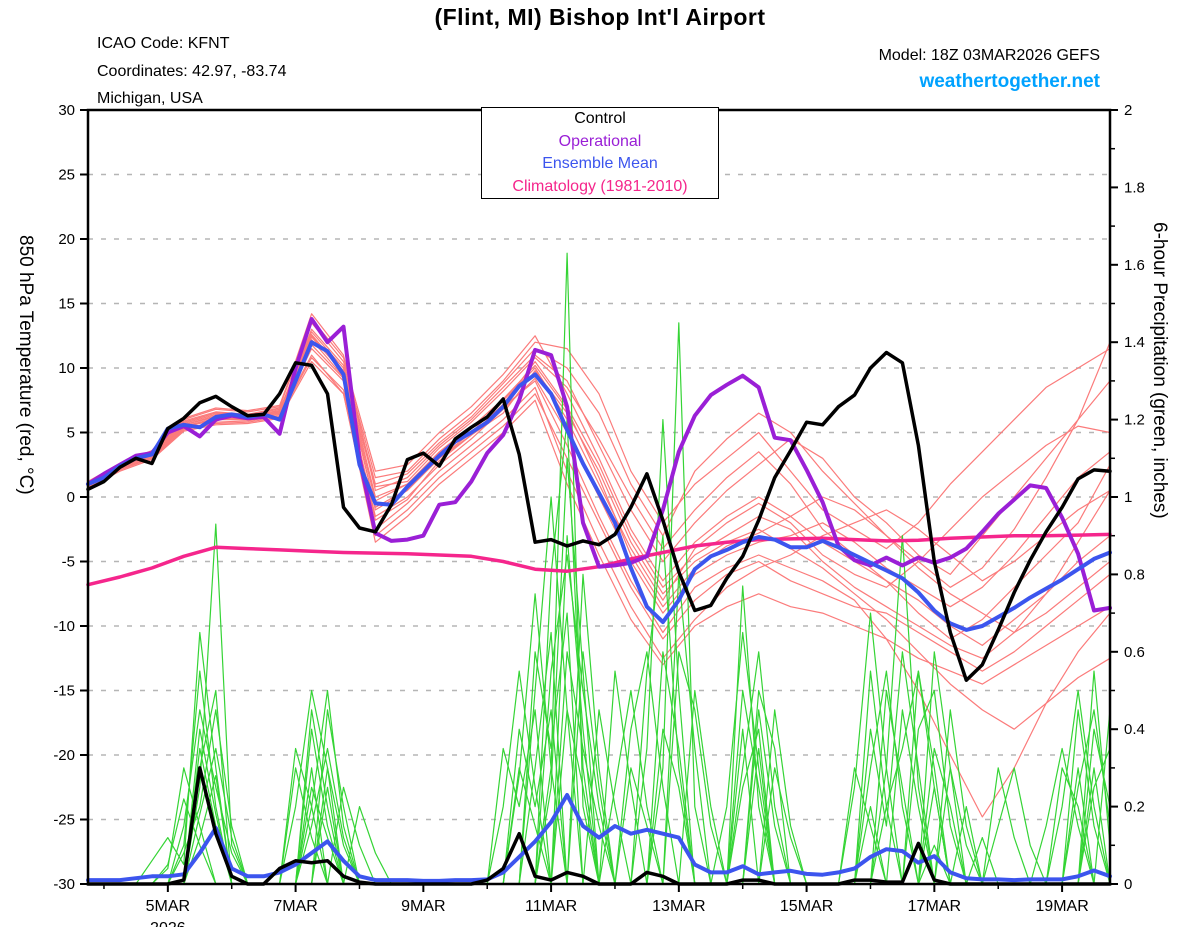 Image resolution: width=1200 pixels, height=927 pixels. I want to click on x-axis-tick-label: 7MAR, so click(295, 906).